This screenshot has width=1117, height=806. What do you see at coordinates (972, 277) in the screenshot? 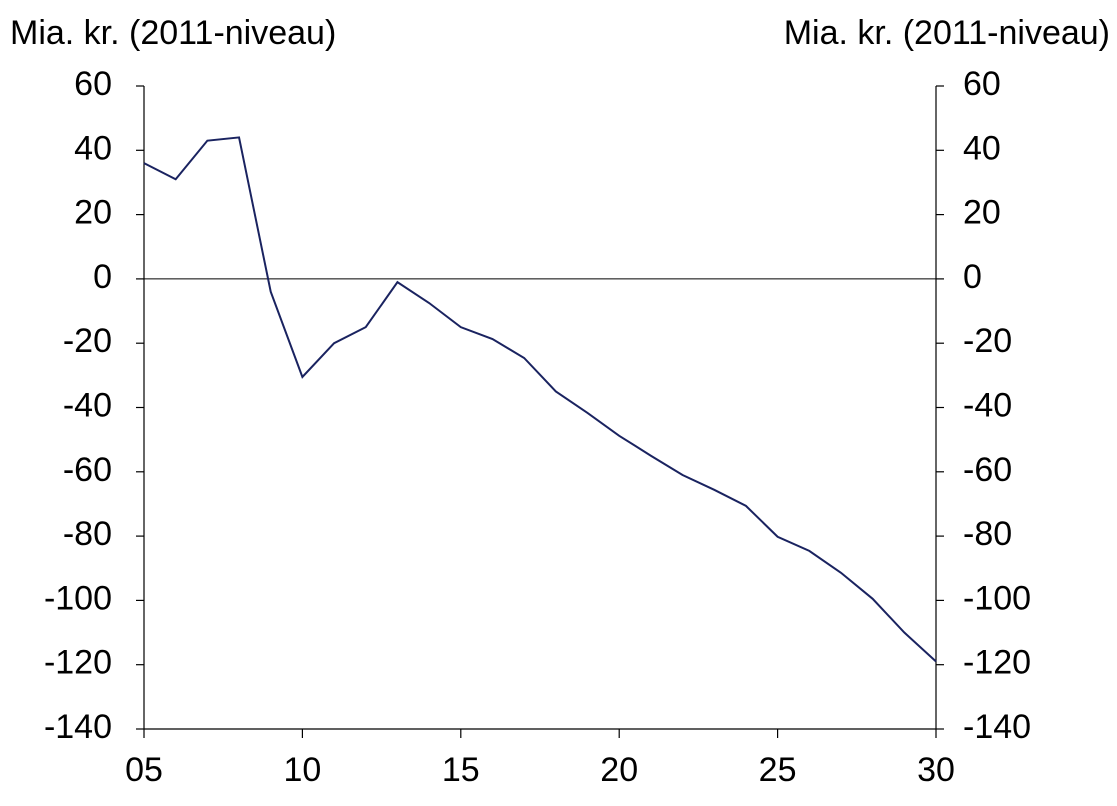
I see `y2-tick-label: 0` at bounding box center [972, 277].